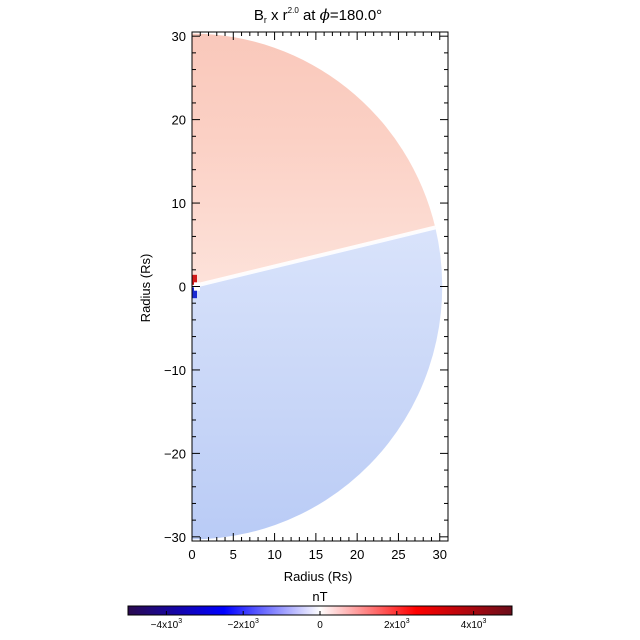 This screenshot has height=640, width=640. Describe the element at coordinates (325, 15) in the screenshot. I see `title-phi: ϕ` at that location.